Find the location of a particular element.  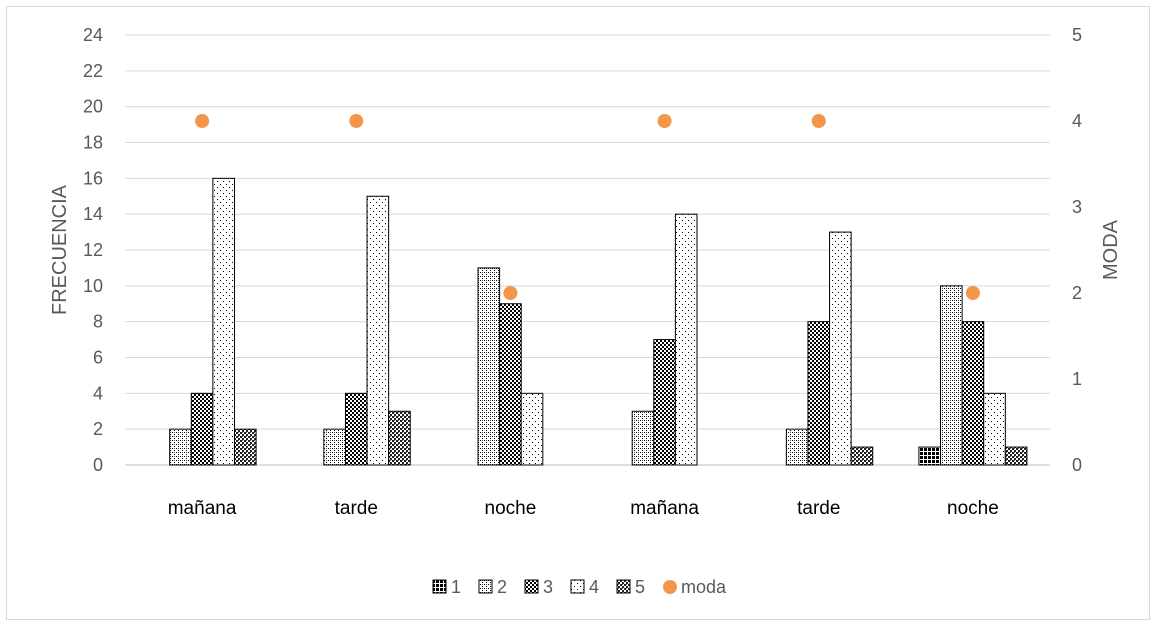

y-tick-label: 18 is located at coordinates (93, 143).